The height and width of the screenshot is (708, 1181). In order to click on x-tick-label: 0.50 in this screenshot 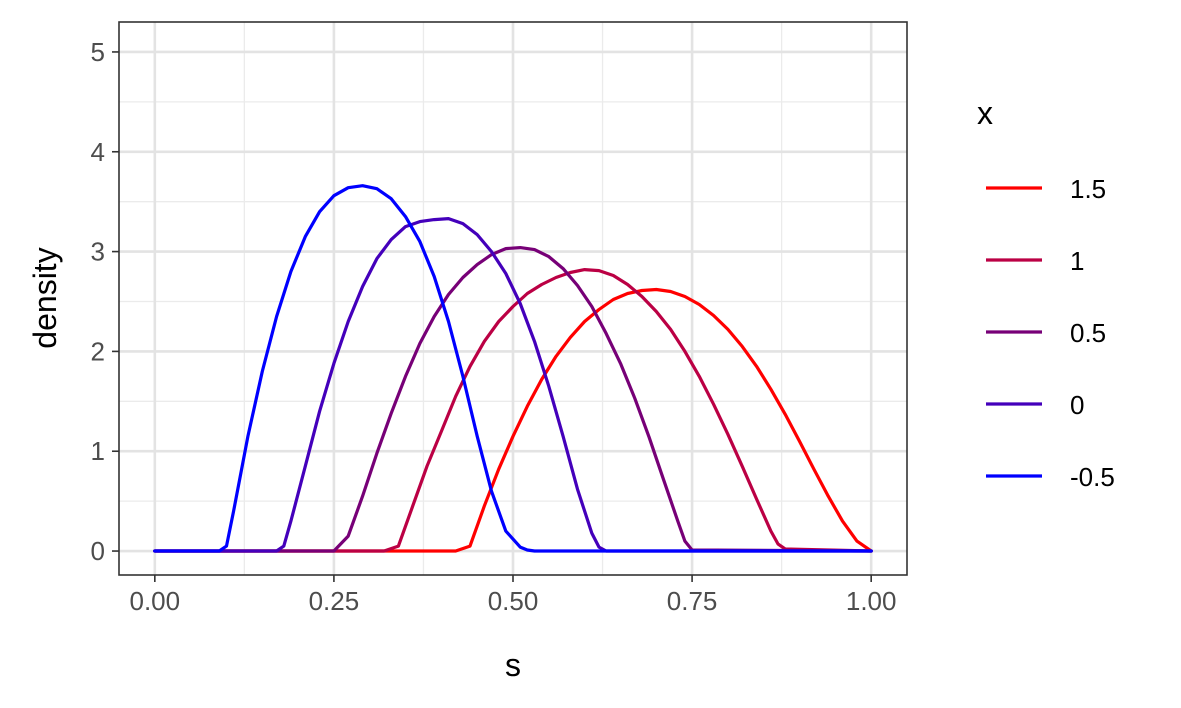, I will do `click(513, 601)`.